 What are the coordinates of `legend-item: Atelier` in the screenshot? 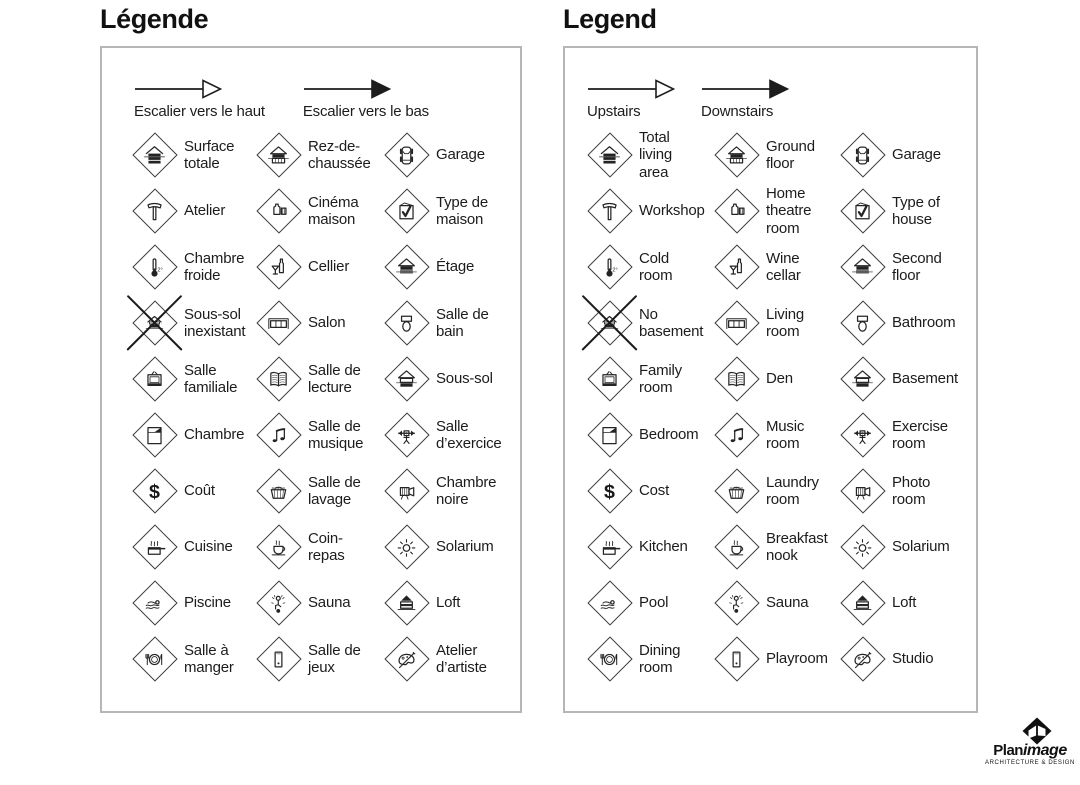 It's located at (194, 211).